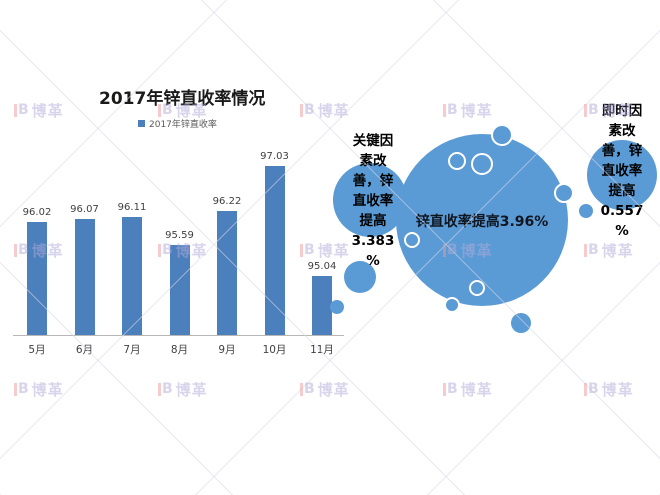 This screenshot has height=495, width=660. I want to click on legend-swatch-icon, so click(141, 123).